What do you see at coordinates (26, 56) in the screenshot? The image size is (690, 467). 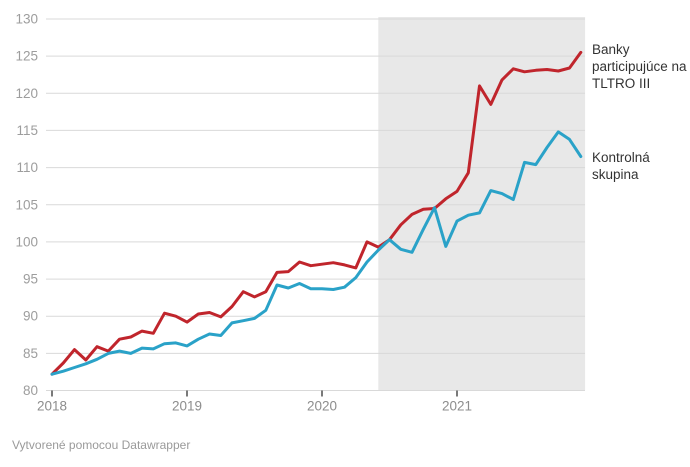 I see `y-axis-tick-label: 125` at bounding box center [26, 56].